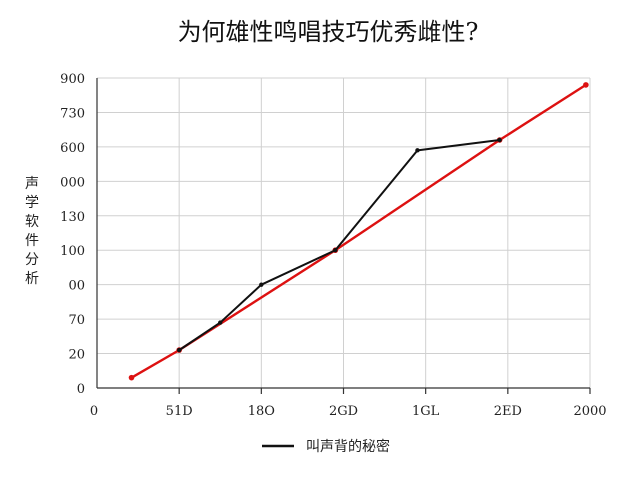 Image resolution: width=640 pixels, height=480 pixels. What do you see at coordinates (348, 446) in the screenshot?
I see `legend-label: 叫声背的秘密` at bounding box center [348, 446].